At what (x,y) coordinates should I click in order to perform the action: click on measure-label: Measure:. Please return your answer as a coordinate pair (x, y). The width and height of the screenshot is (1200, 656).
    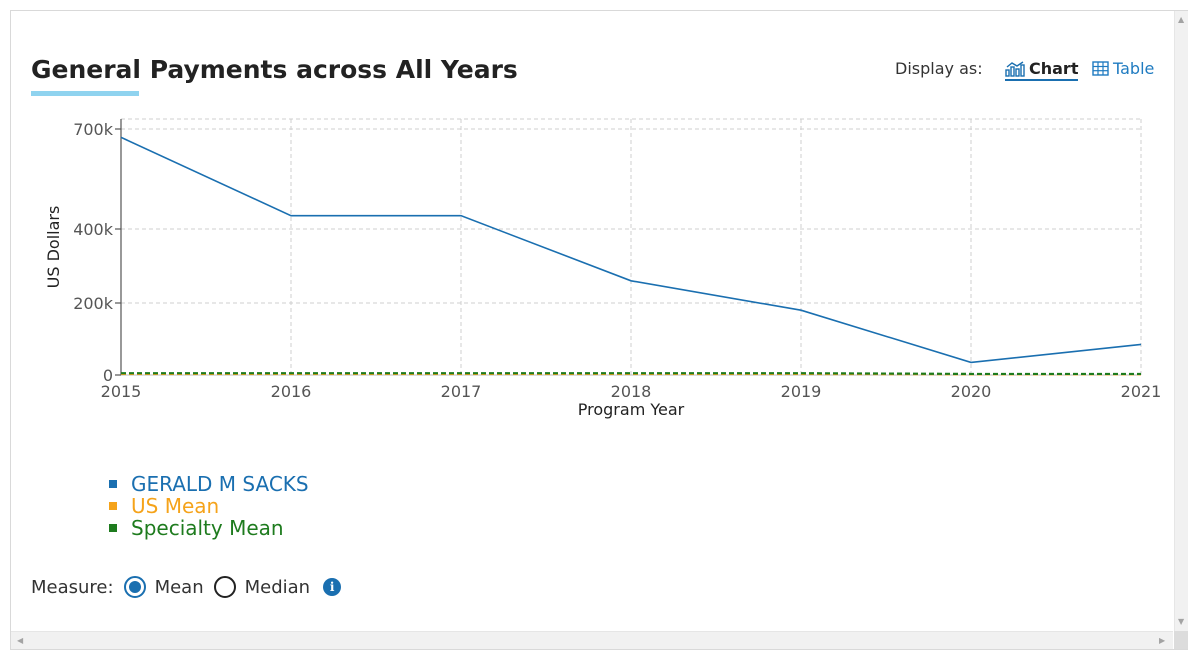
    Looking at the image, I should click on (72, 587).